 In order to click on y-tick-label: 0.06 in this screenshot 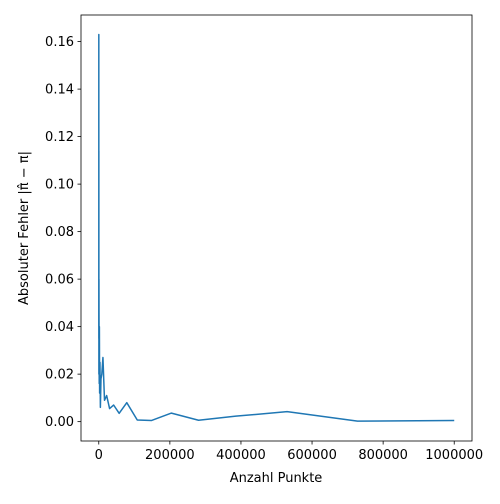, I will do `click(59, 280)`.